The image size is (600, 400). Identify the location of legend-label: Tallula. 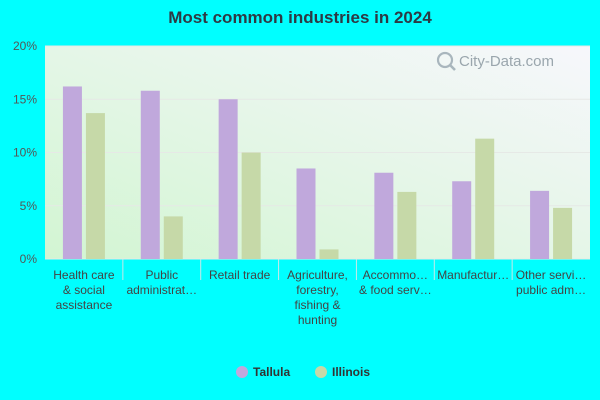
(271, 372).